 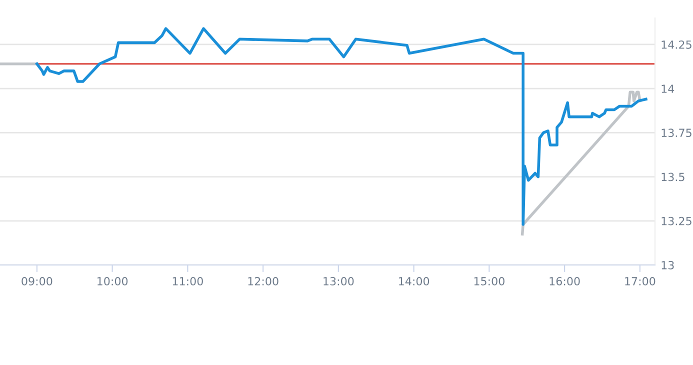 What do you see at coordinates (263, 281) in the screenshot?
I see `x-tick-label: 12:00` at bounding box center [263, 281].